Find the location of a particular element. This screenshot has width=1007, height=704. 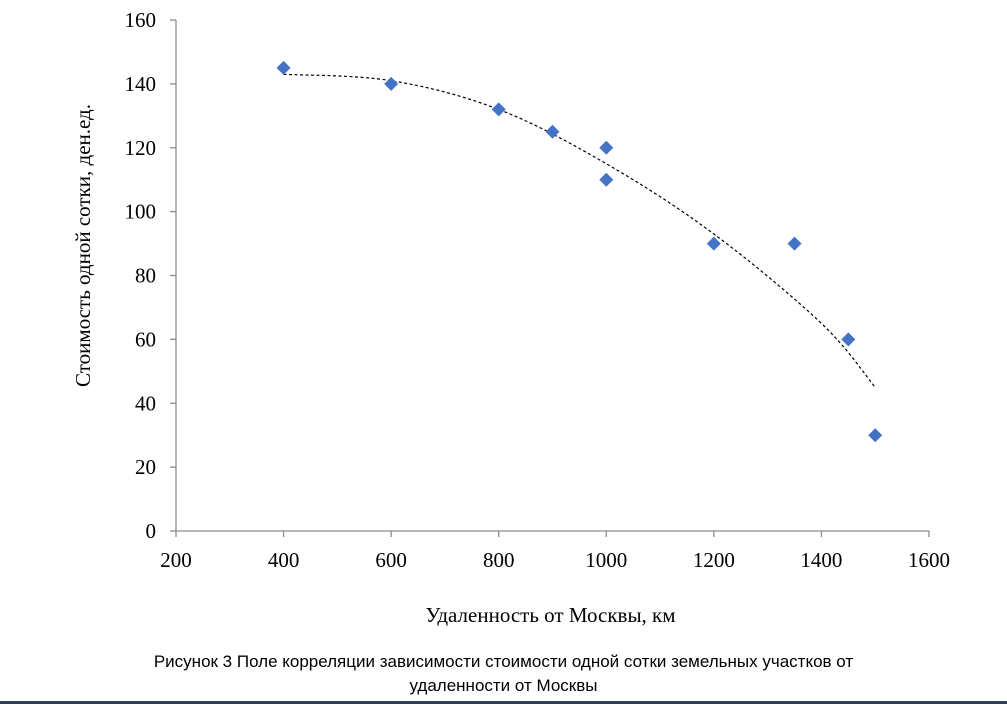

y-tick-label: 140 is located at coordinates (141, 84).